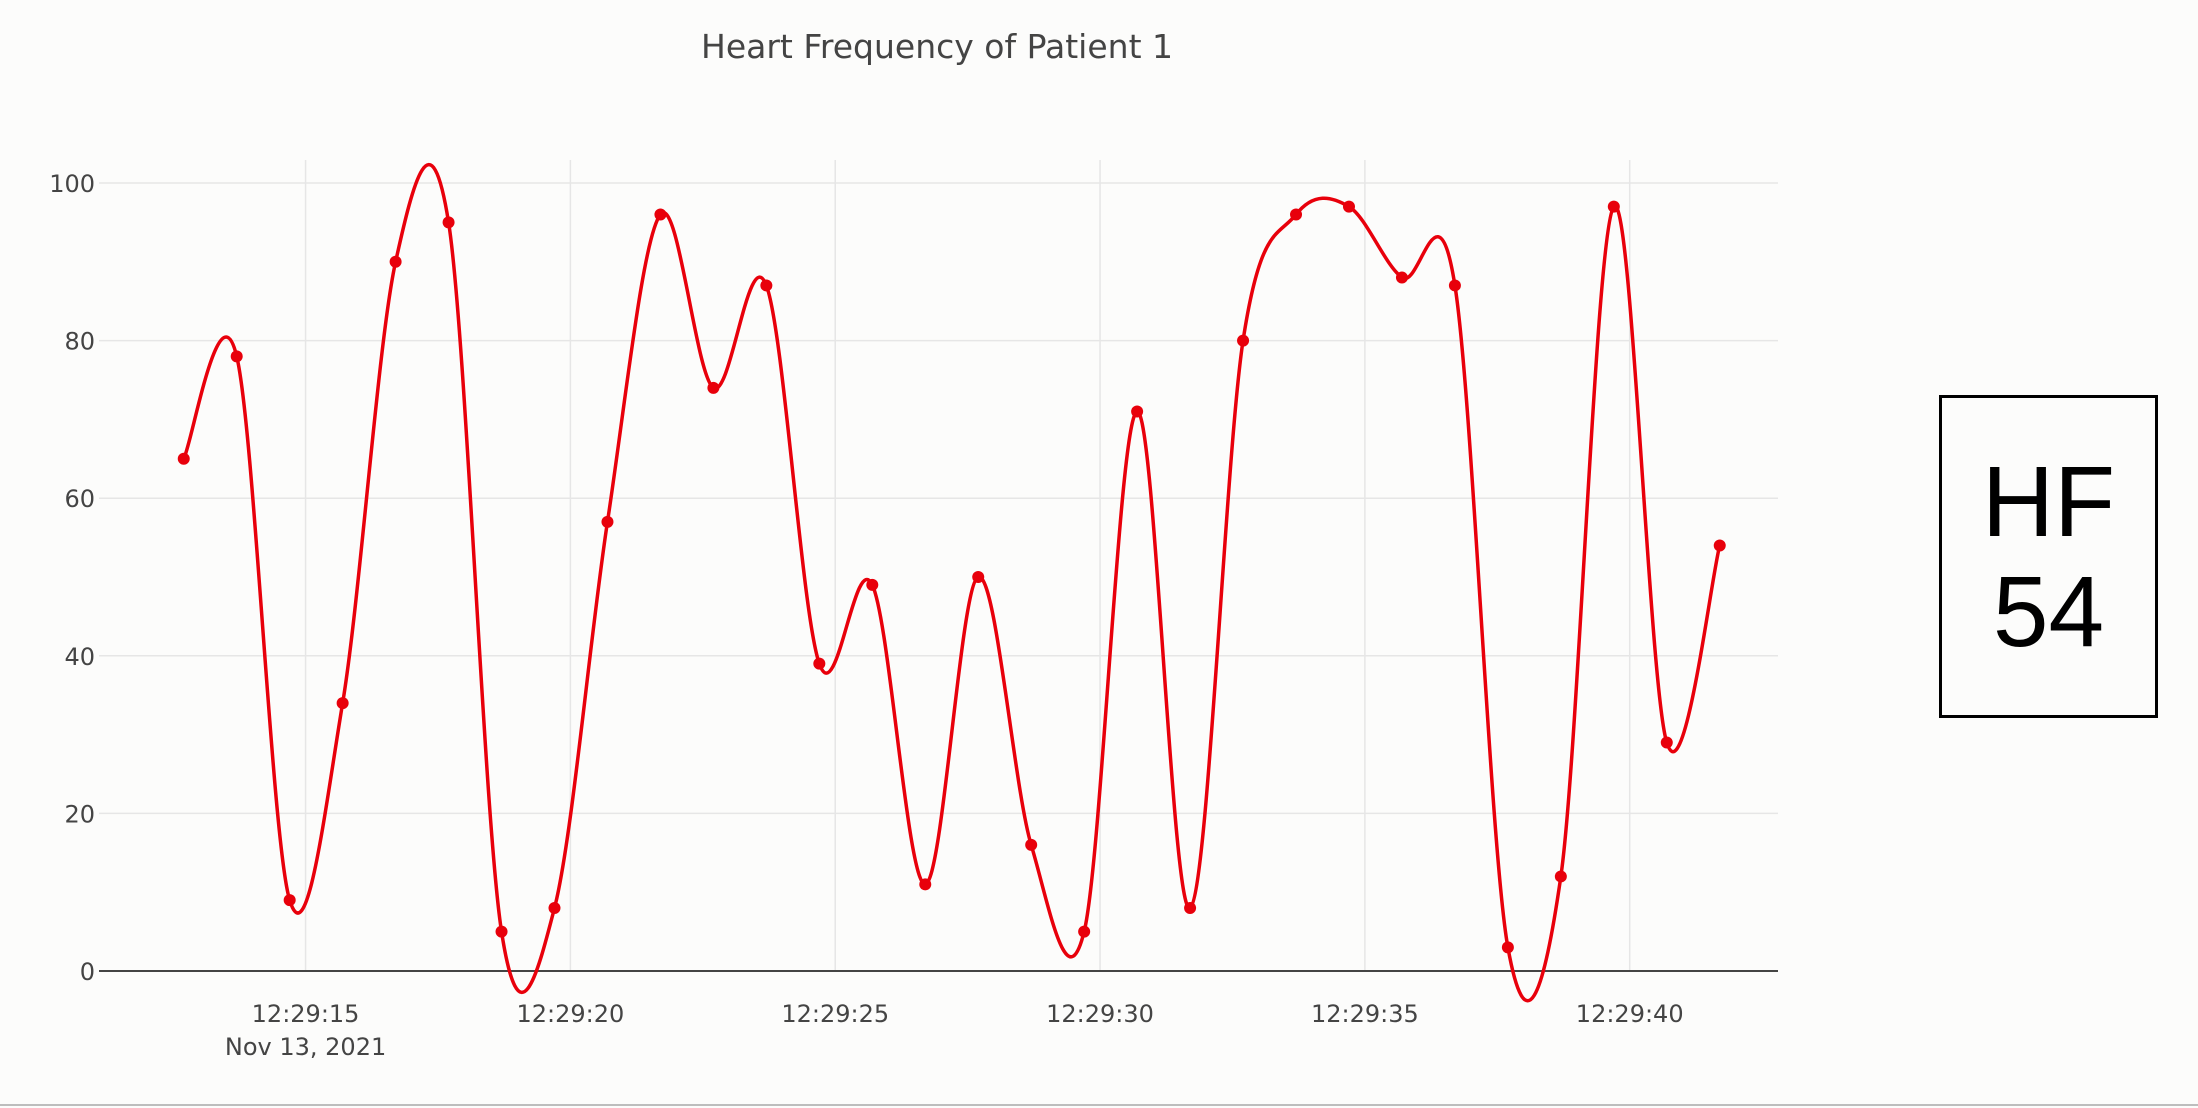 This screenshot has height=1108, width=2198. What do you see at coordinates (305, 1047) in the screenshot?
I see `x-date-label: Nov 13, 2021` at bounding box center [305, 1047].